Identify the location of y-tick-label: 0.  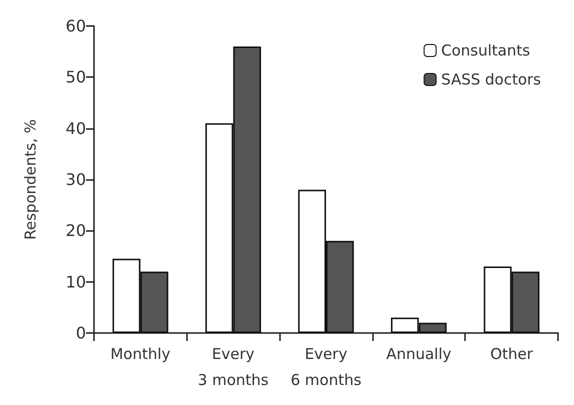
(81, 333).